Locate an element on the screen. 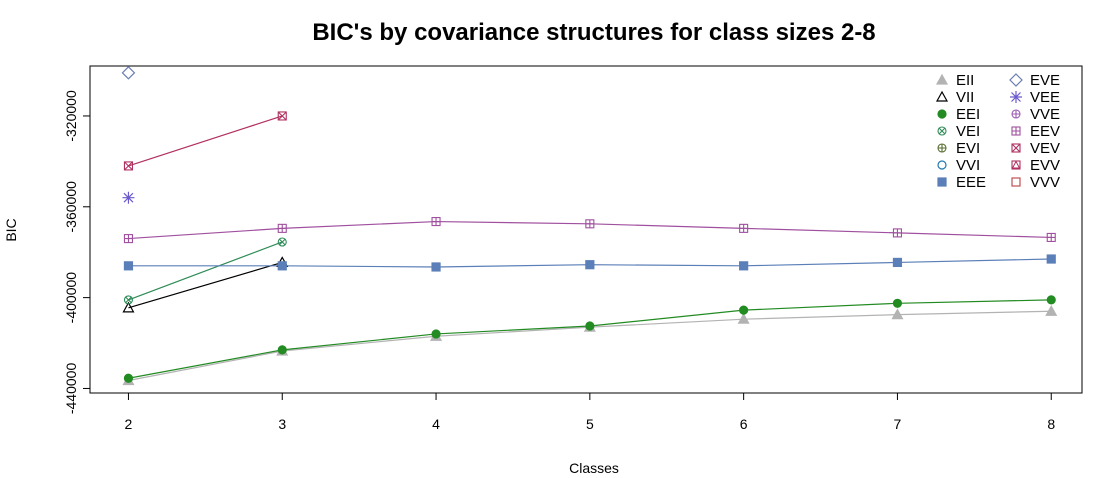 The height and width of the screenshot is (478, 1094). legend-label: VVI is located at coordinates (968, 165).